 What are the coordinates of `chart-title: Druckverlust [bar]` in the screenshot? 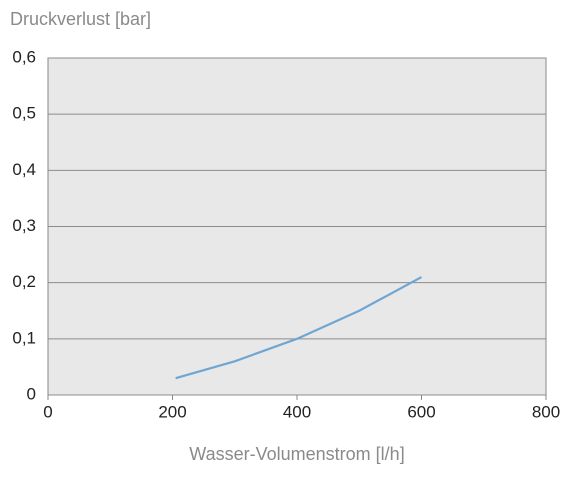 It's located at (80, 19).